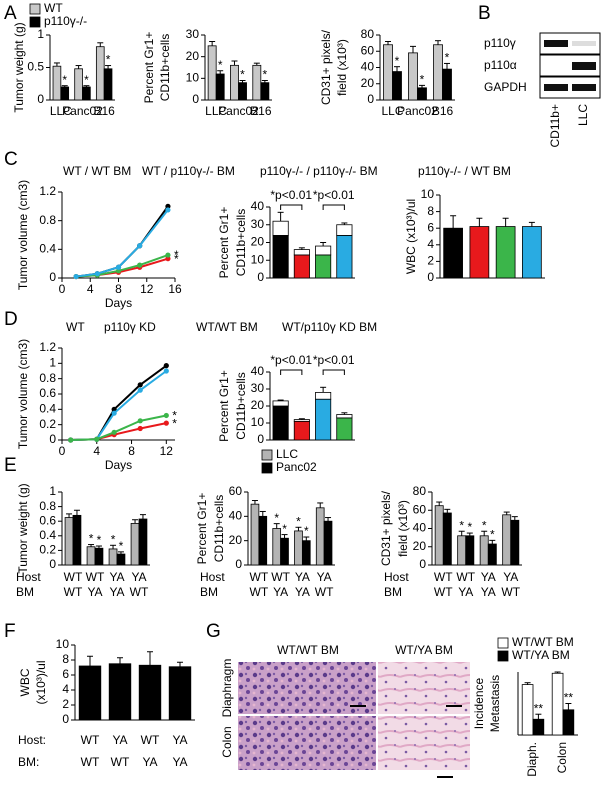 The image size is (602, 786). I want to click on y-axis-label: WBC, so click(25, 682).